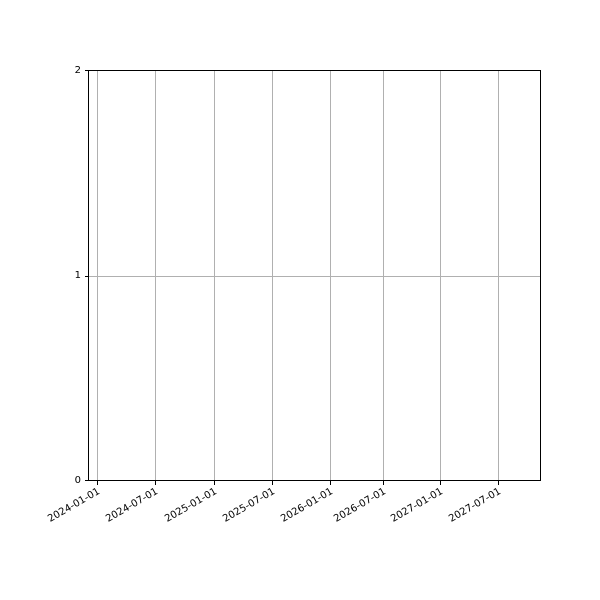 Image resolution: width=600 pixels, height=600 pixels. I want to click on axis-spine-left, so click(89, 275).